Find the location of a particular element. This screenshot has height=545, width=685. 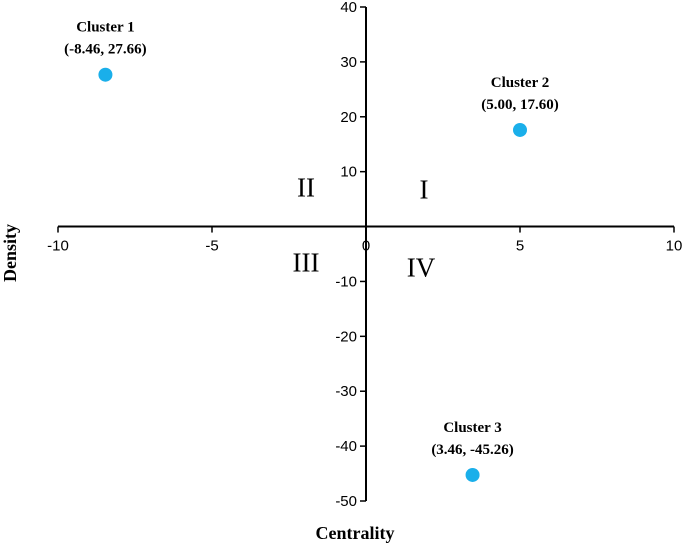

quadrant-label-I: I is located at coordinates (424, 190).